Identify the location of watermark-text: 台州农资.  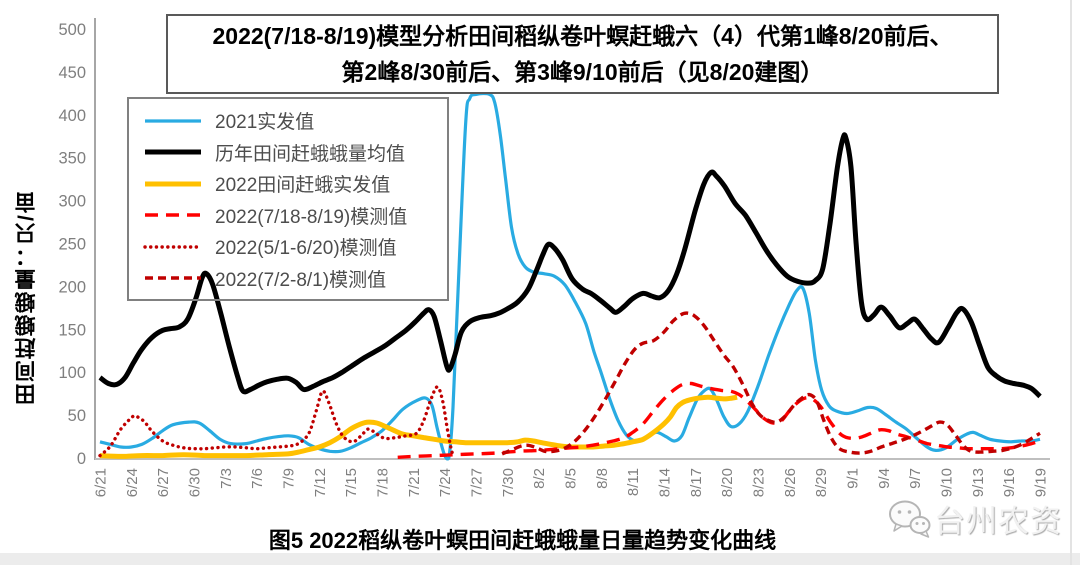
(998, 521).